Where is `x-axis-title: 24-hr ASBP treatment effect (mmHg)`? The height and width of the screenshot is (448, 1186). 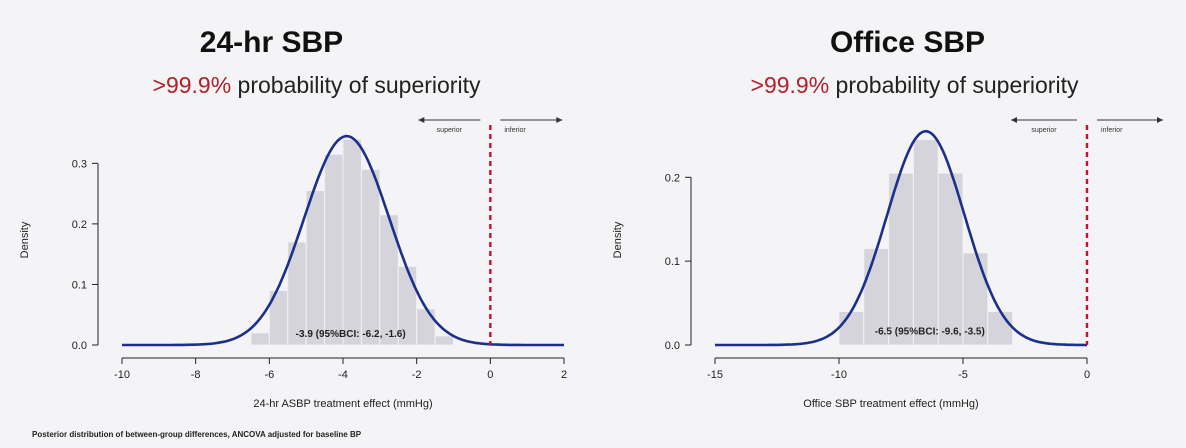
x-axis-title: 24-hr ASBP treatment effect (mmHg) is located at coordinates (342, 404).